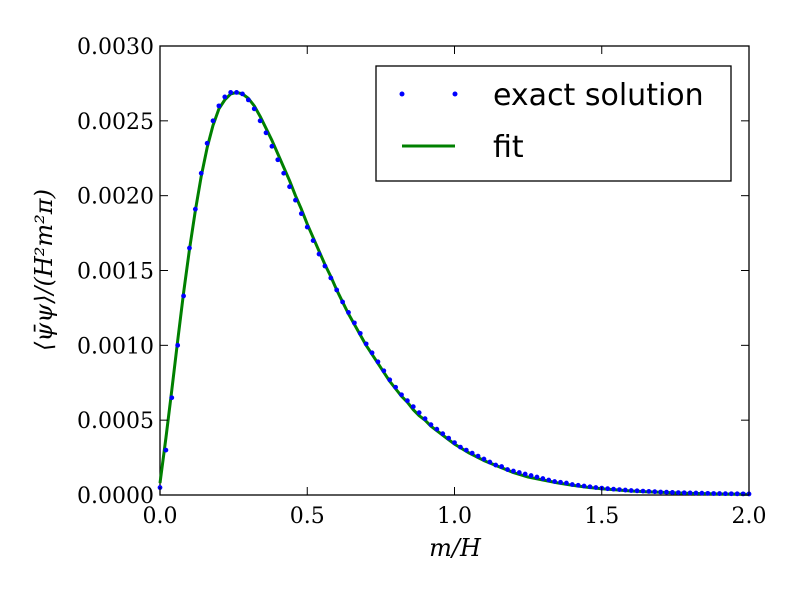 This screenshot has width=800, height=600. I want to click on legend-box, so click(553, 123).